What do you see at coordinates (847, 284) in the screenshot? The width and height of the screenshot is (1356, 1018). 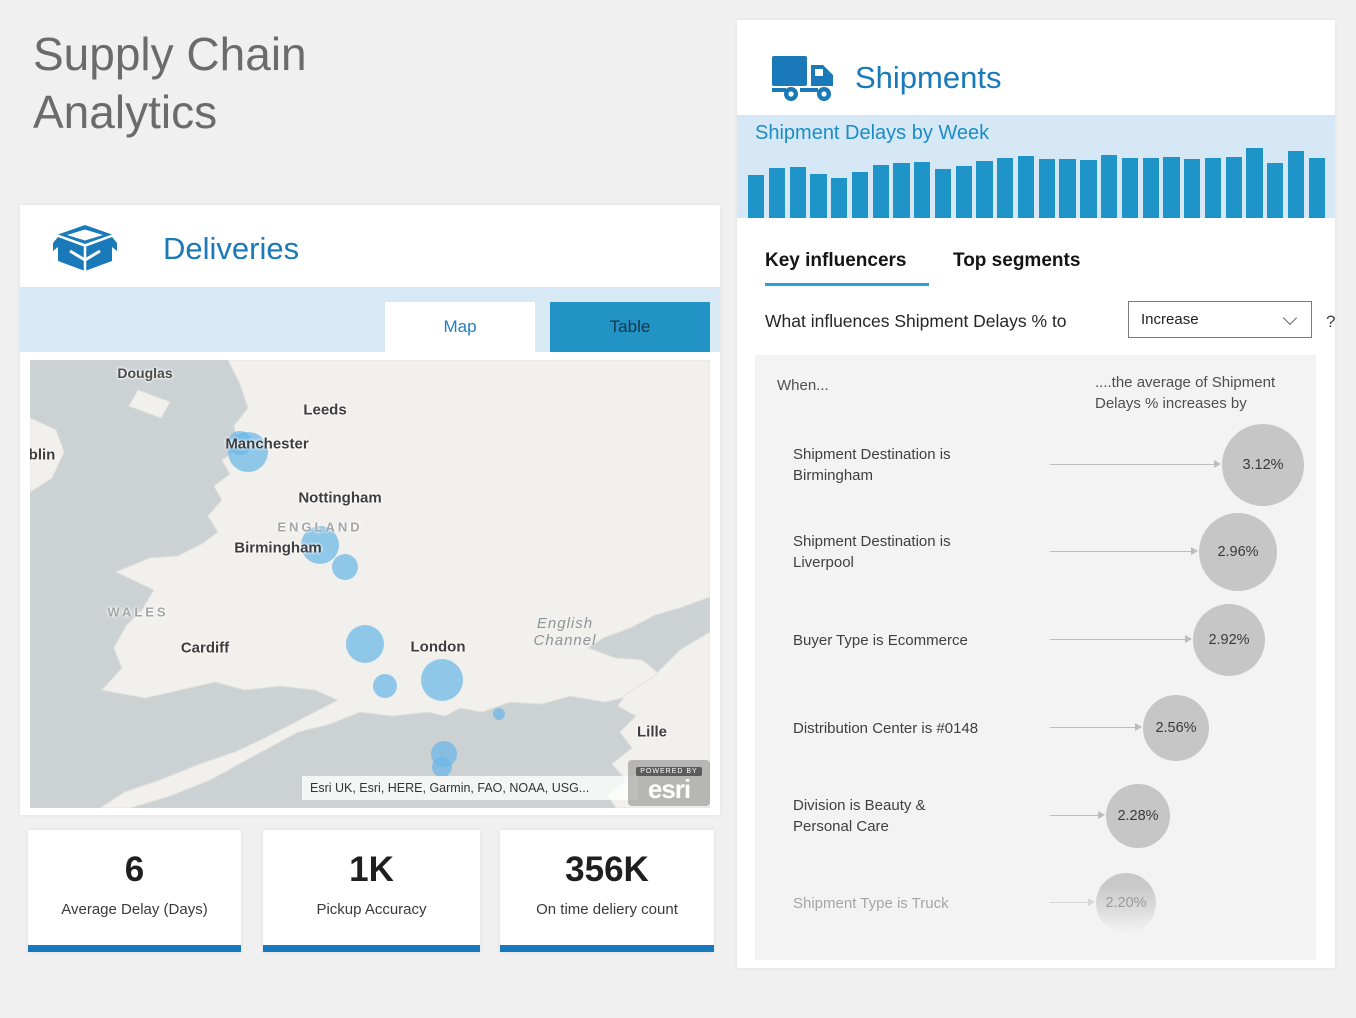 I see `tab-underline` at bounding box center [847, 284].